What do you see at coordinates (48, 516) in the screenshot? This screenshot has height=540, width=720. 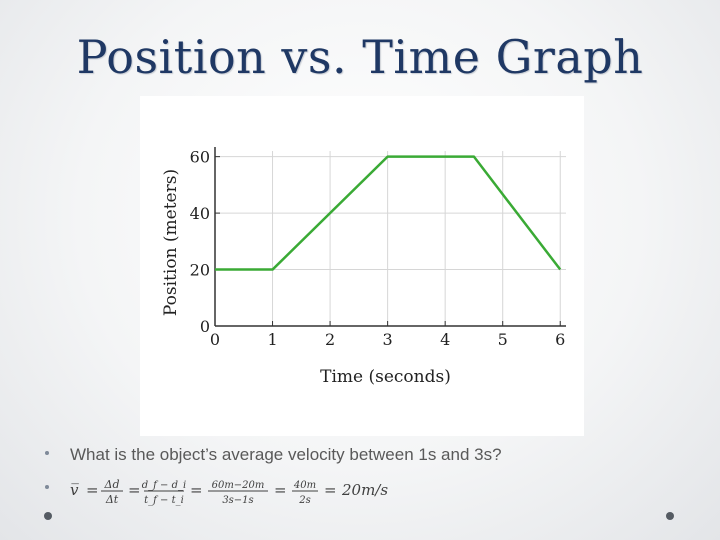 I see `slide-corner-dot-left` at bounding box center [48, 516].